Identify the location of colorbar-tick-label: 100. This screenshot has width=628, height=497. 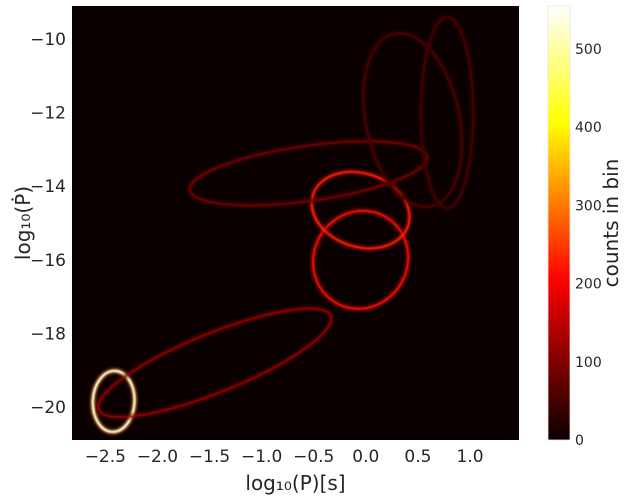
(588, 363).